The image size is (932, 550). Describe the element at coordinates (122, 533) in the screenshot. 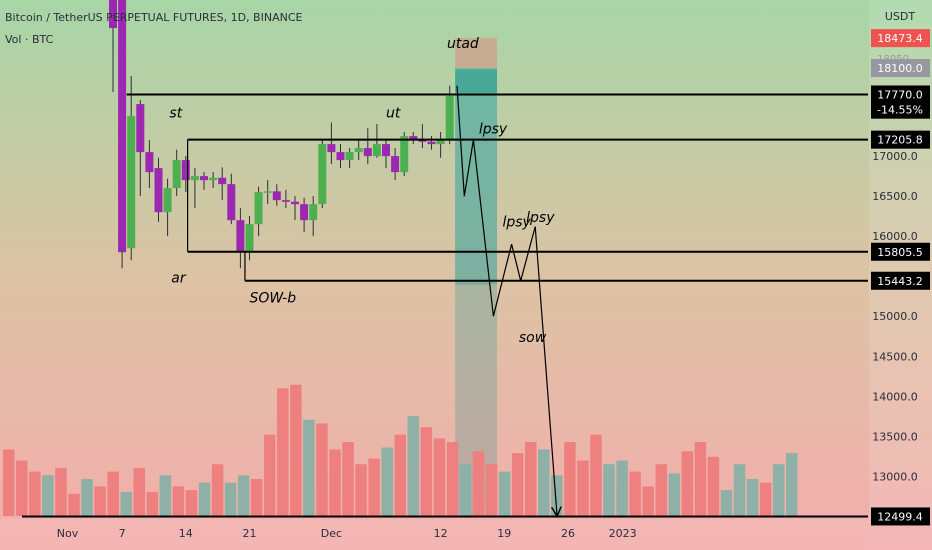

I see `time-tick-label: 7` at that location.